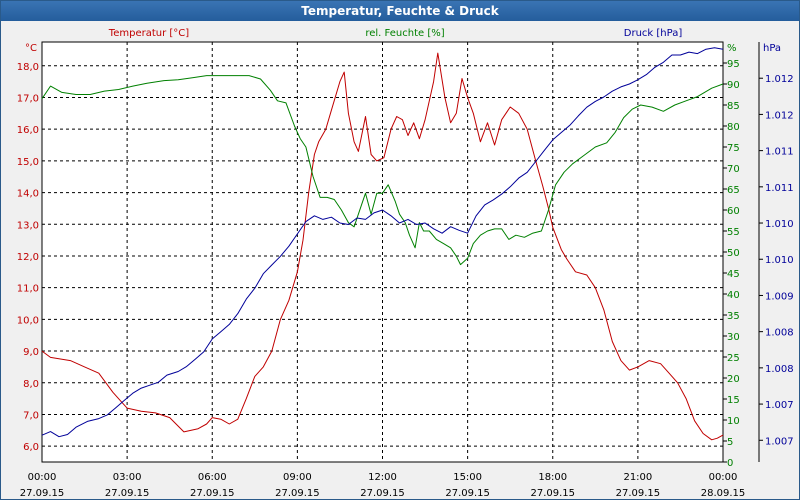 The height and width of the screenshot is (500, 800). I want to click on humidity-axis-label: rel. Feuchte [%], so click(404, 33).